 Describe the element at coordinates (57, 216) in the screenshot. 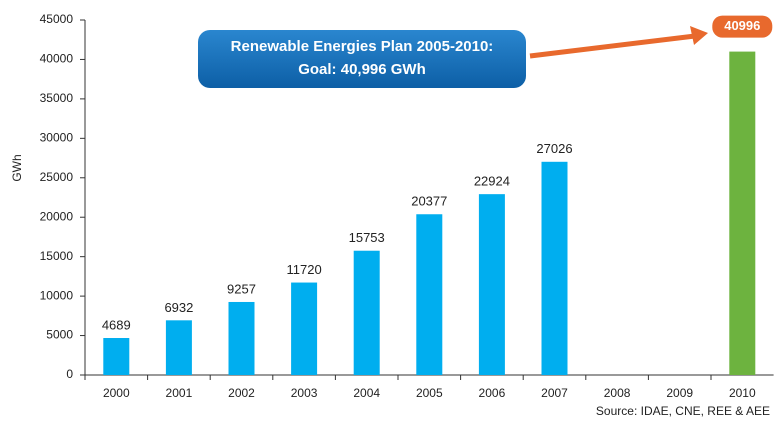

I see `y-tick-label: 20000` at that location.